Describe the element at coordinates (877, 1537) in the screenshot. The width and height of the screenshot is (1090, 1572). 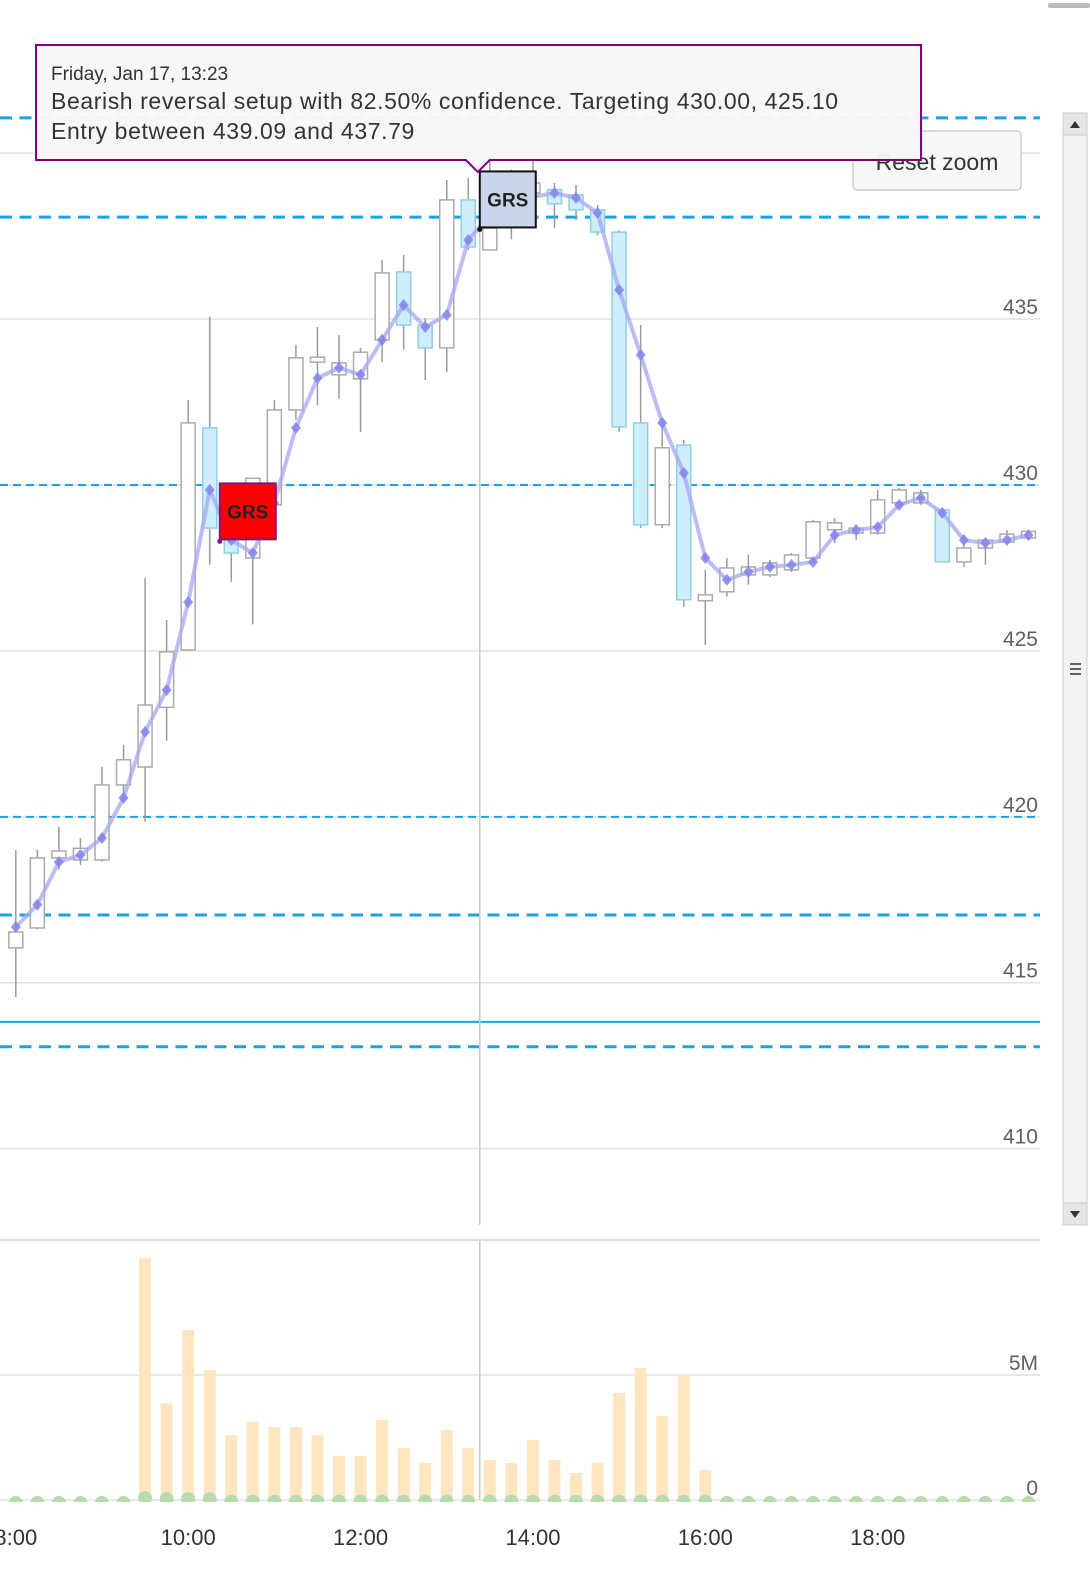
I see `x-tick-label: 18:00` at that location.